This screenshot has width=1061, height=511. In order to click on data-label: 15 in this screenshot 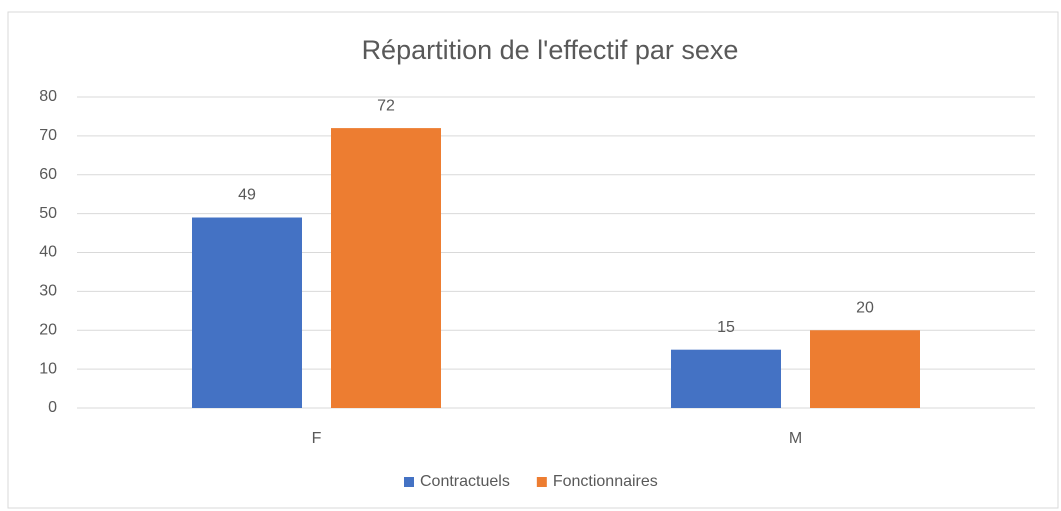, I will do `click(726, 327)`.